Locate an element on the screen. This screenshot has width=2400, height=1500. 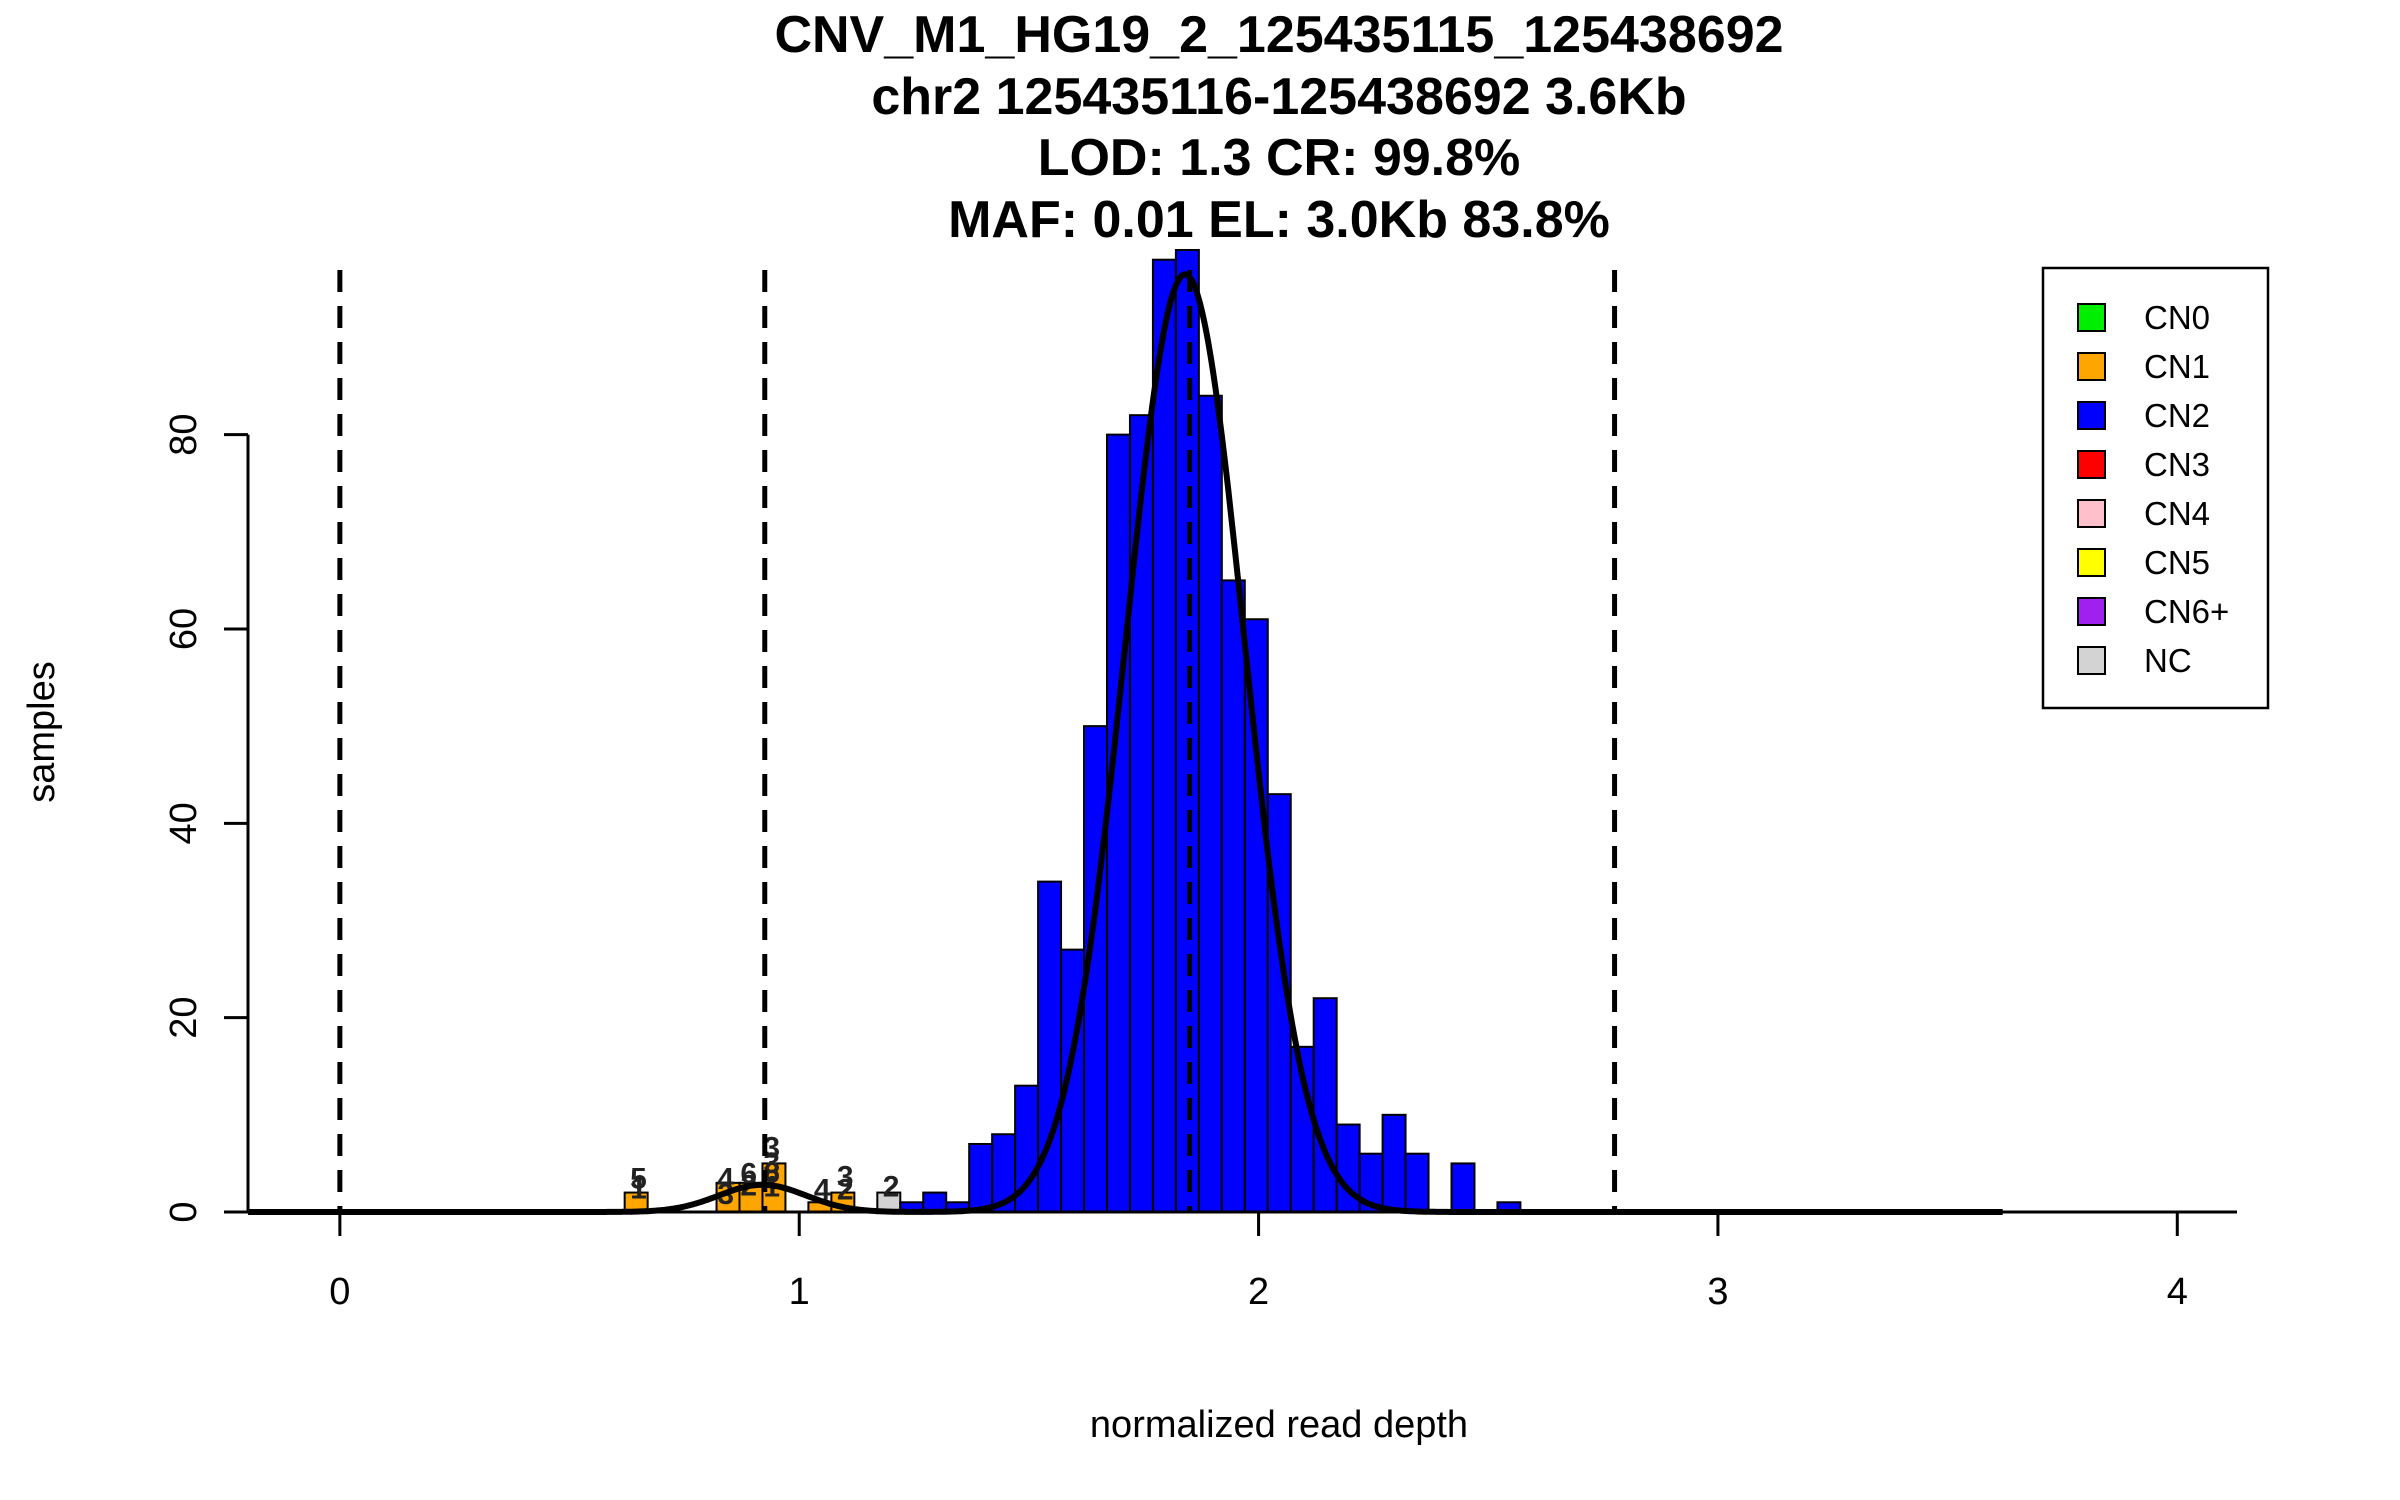
x-tick-label-3: 3 is located at coordinates (1717, 1292).